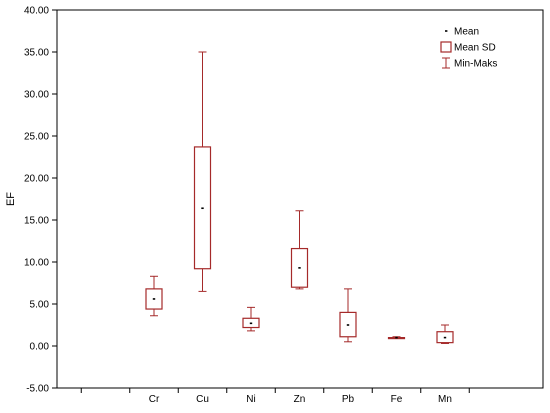 This screenshot has width=550, height=413. I want to click on legend-mean-marker, so click(446, 31).